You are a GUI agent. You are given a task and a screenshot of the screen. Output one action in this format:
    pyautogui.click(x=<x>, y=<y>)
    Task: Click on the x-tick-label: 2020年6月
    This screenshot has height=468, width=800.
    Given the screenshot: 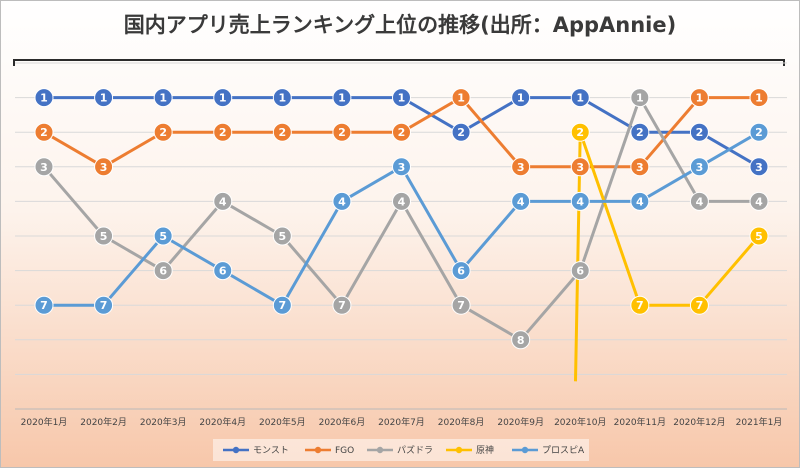 What is the action you would take?
    pyautogui.click(x=342, y=422)
    